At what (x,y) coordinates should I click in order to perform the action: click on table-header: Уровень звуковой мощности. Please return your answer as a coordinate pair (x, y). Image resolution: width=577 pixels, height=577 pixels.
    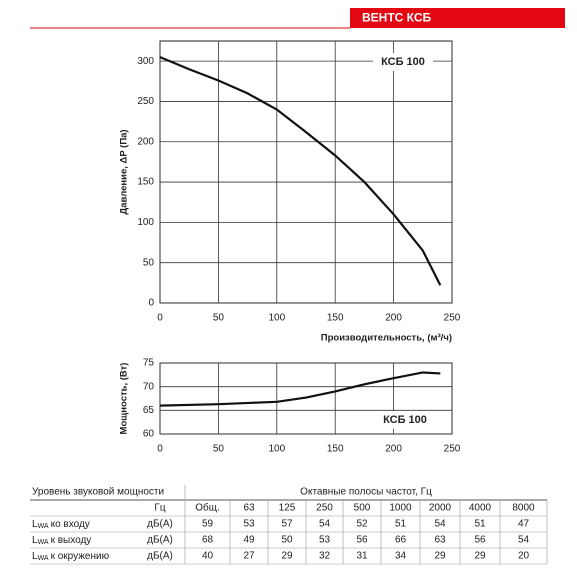
    Looking at the image, I should click on (98, 492).